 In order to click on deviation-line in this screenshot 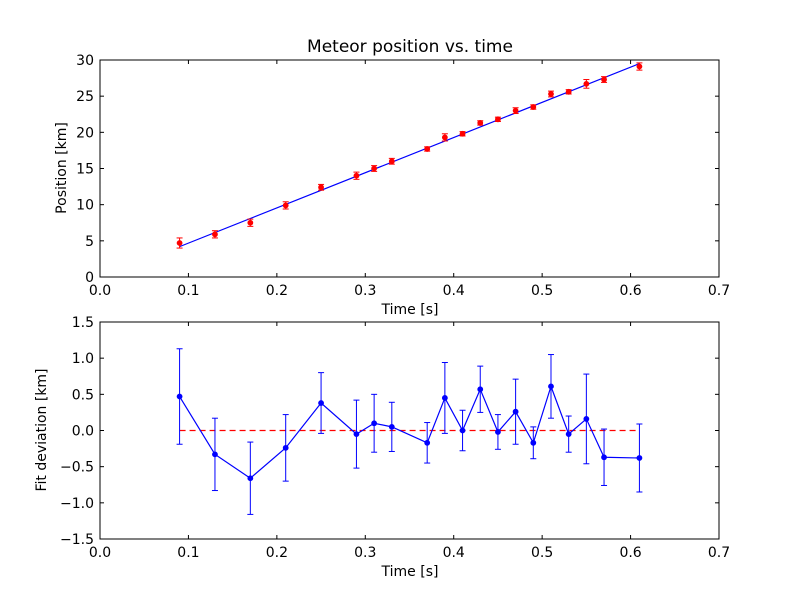, I will do `click(409, 431)`.